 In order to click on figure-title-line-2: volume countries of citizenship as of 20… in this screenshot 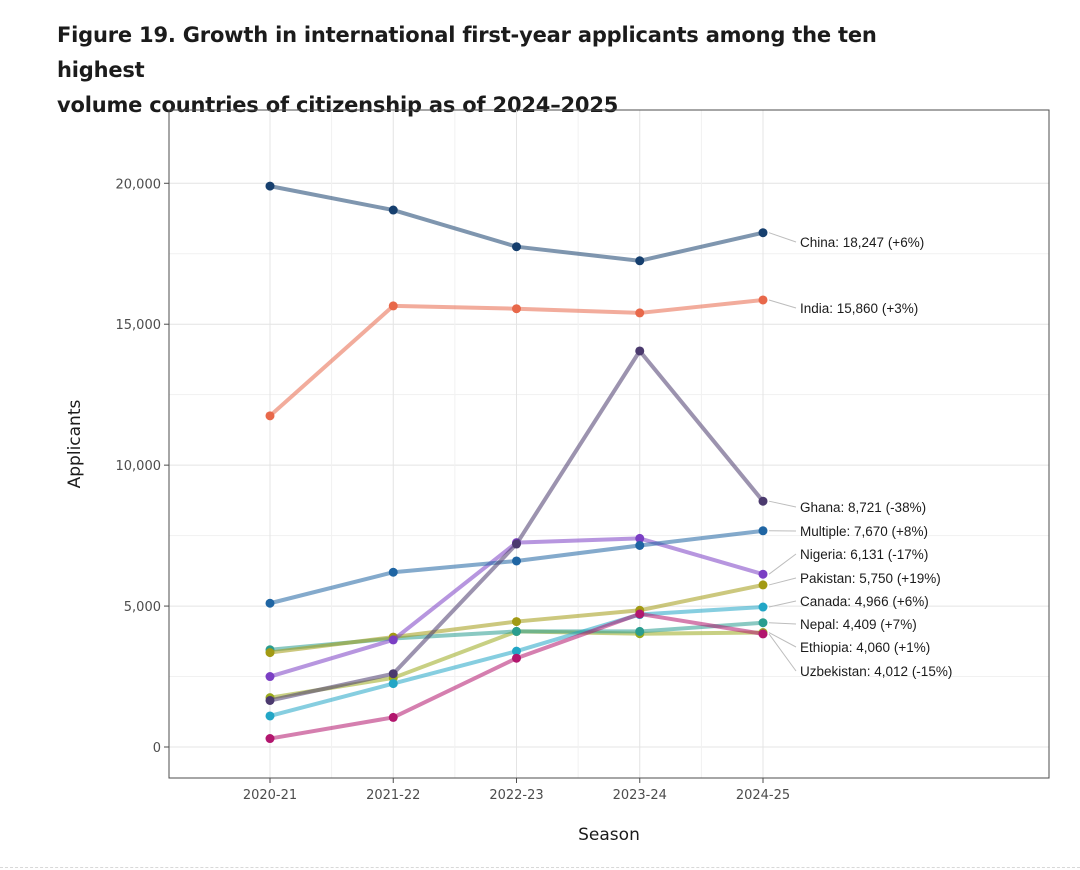, I will do `click(338, 105)`.